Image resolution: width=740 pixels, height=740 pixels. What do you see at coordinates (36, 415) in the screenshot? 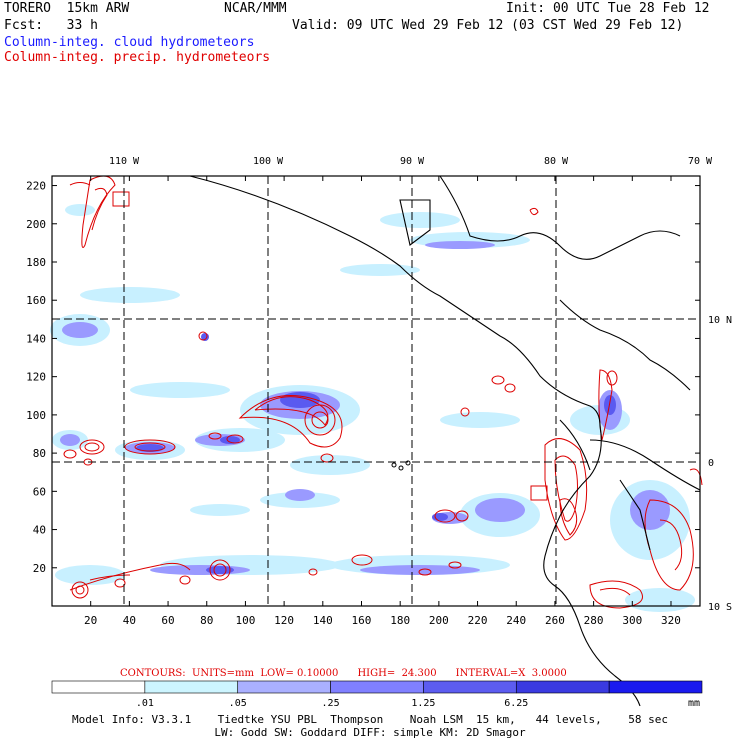
I see `y-tick-label: 100` at bounding box center [36, 415].